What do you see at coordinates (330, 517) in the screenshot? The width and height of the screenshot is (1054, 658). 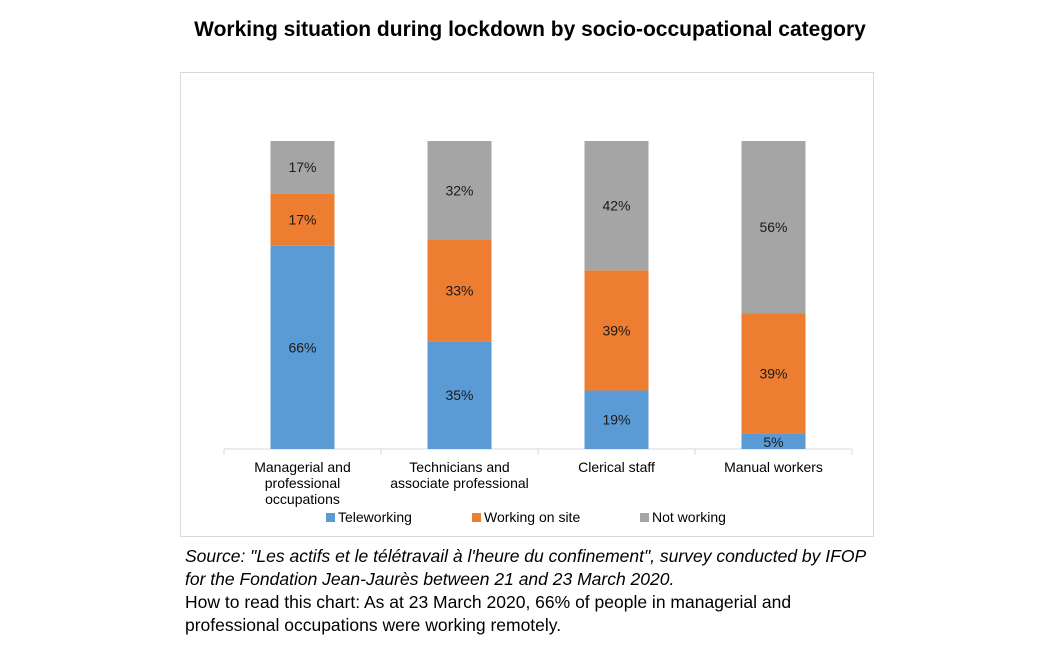 I see `legend-swatch-teleworking` at bounding box center [330, 517].